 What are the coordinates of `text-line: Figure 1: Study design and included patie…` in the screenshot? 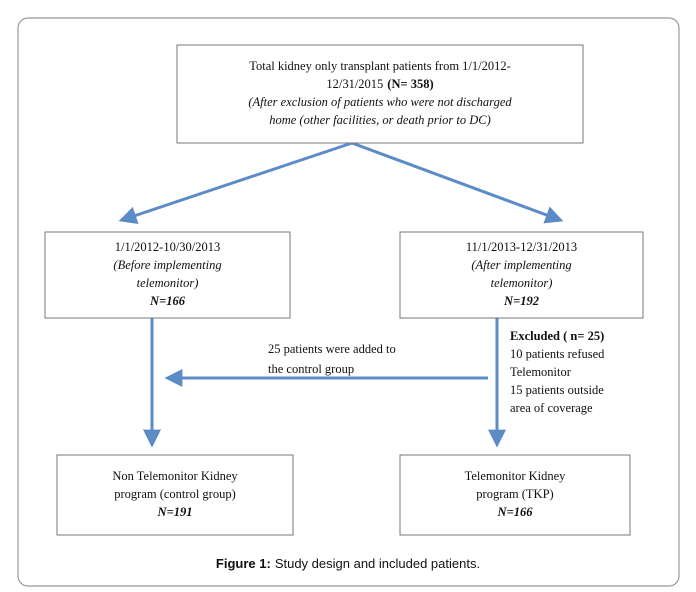 It's located at (348, 563).